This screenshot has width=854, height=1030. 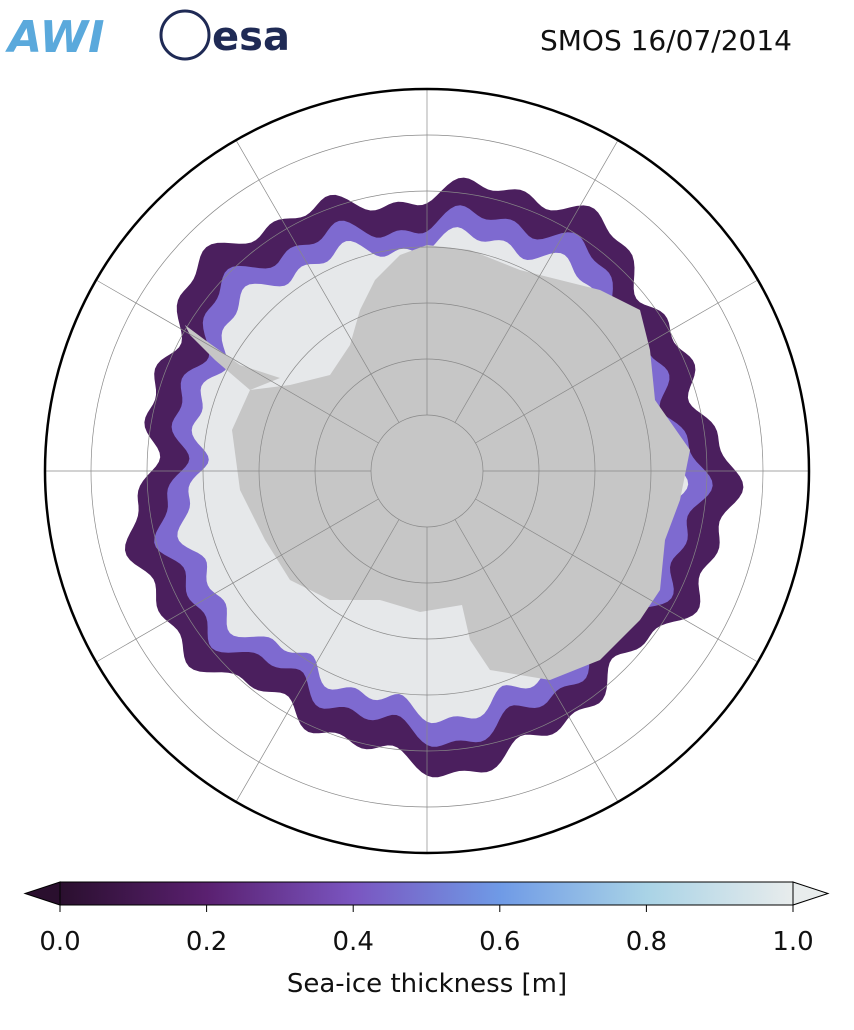 What do you see at coordinates (426, 893) in the screenshot?
I see `colorbar` at bounding box center [426, 893].